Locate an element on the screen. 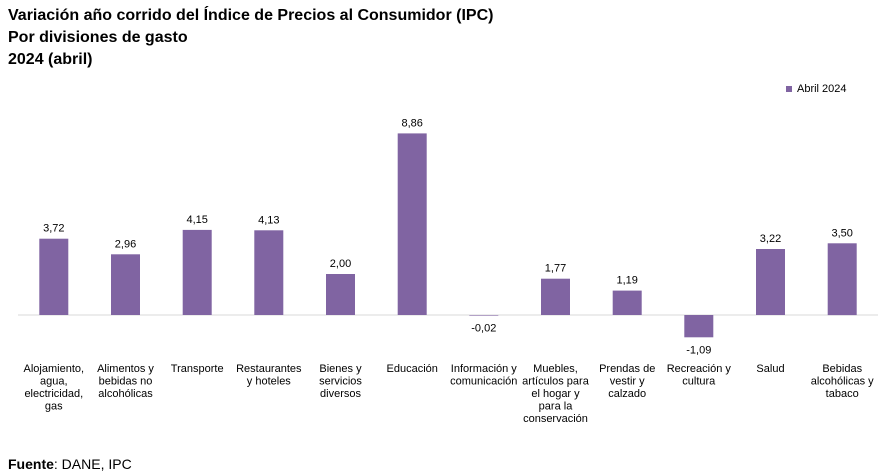  category-label: Salud is located at coordinates (770, 369).